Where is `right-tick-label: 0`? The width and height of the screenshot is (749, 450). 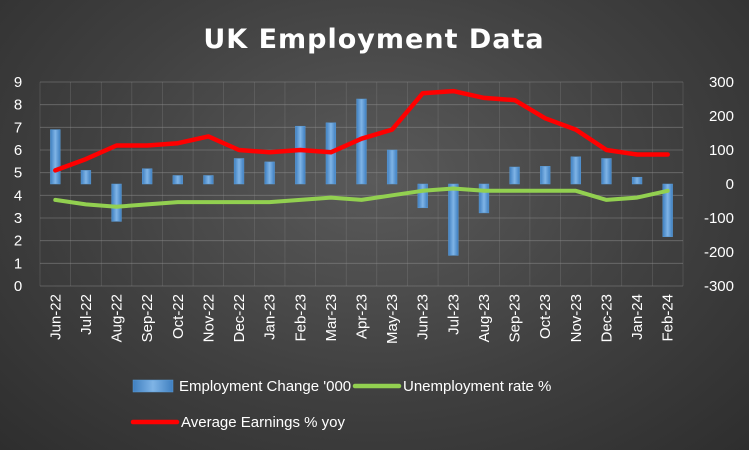 right-tick-label: 0 is located at coordinates (730, 184).